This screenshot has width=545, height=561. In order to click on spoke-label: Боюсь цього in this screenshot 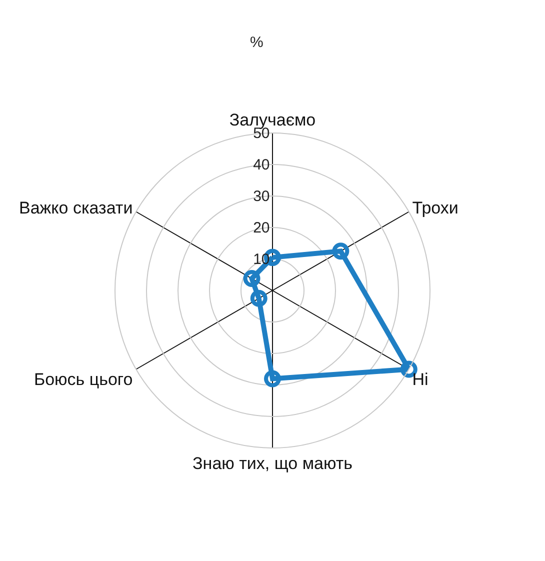, I will do `click(83, 379)`.